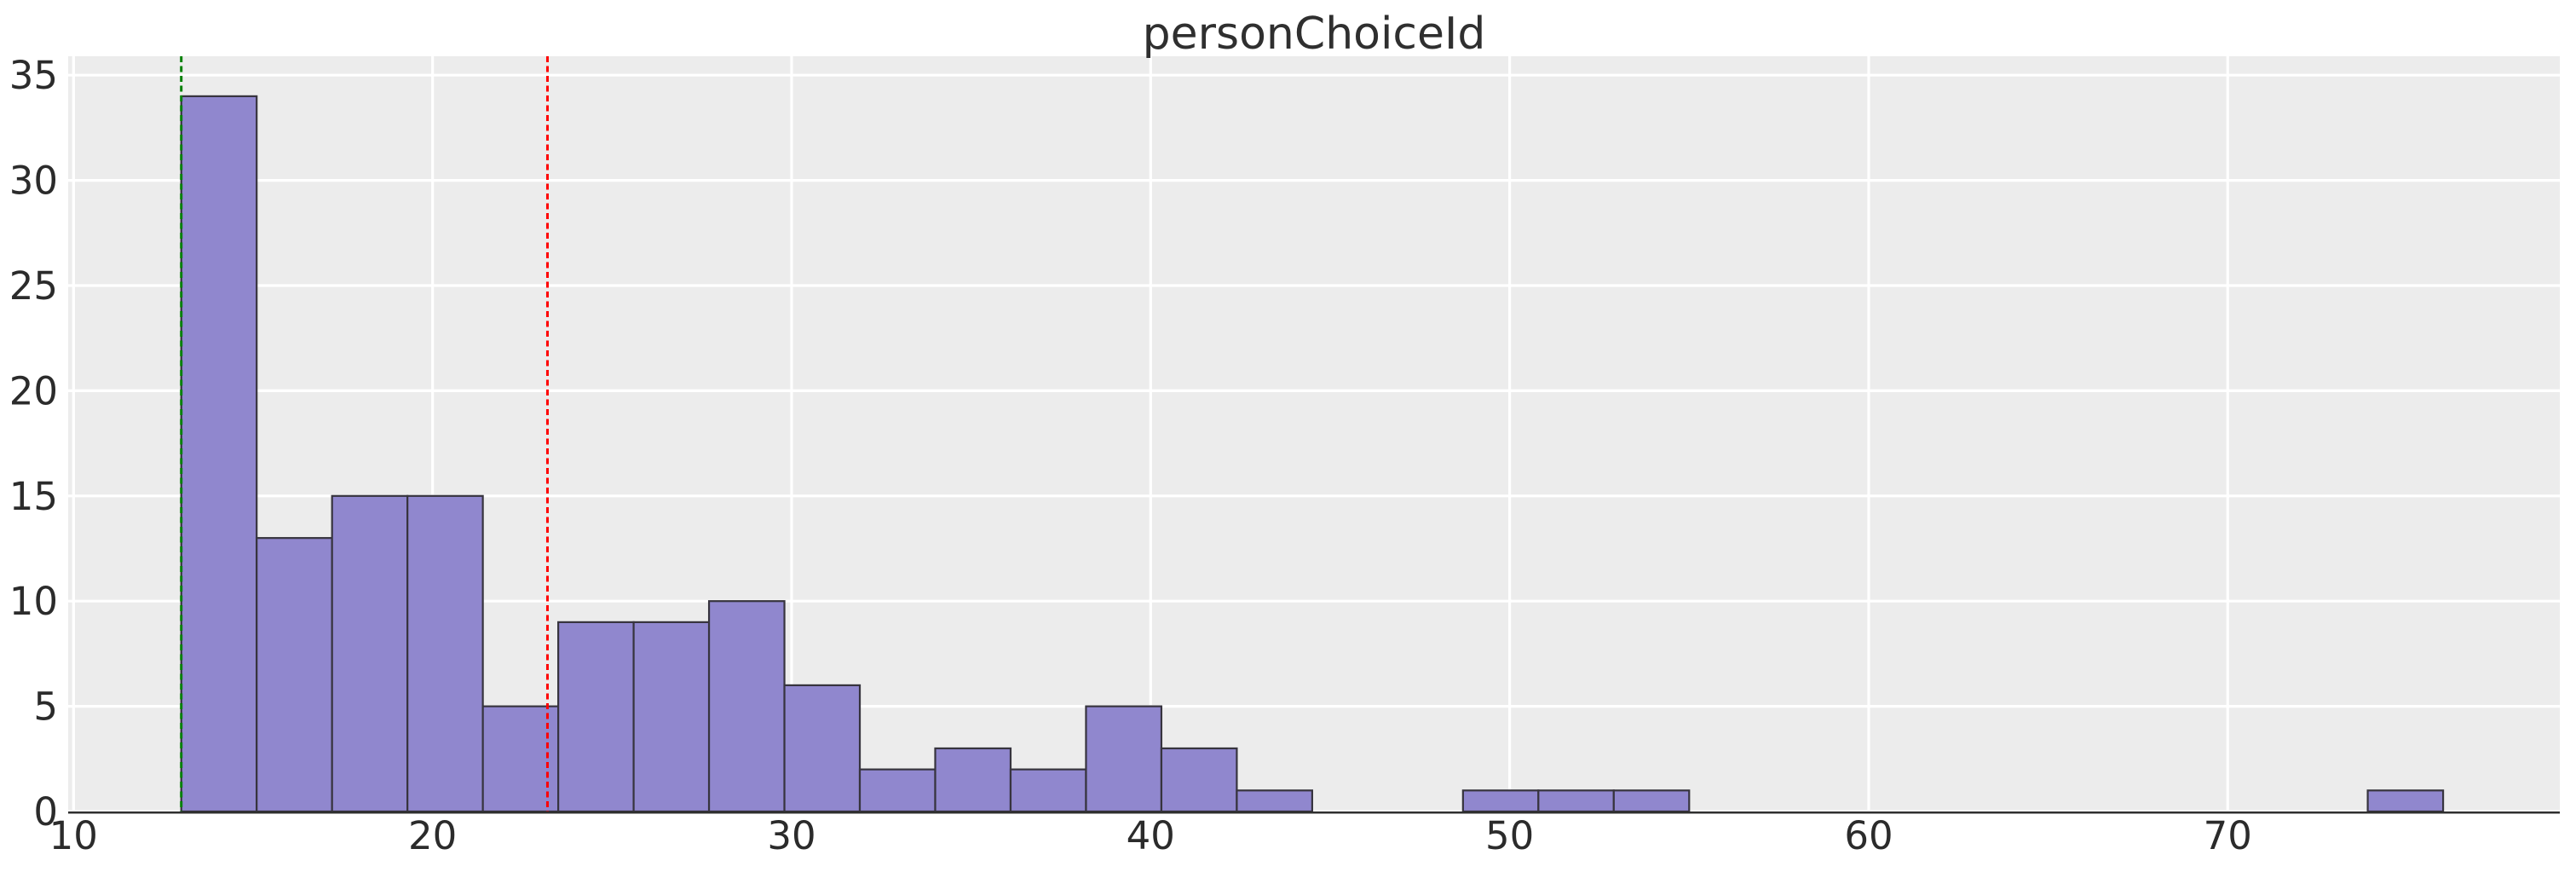 This screenshot has width=2576, height=872. What do you see at coordinates (33, 496) in the screenshot?
I see `y-tick-label: 15` at bounding box center [33, 496].